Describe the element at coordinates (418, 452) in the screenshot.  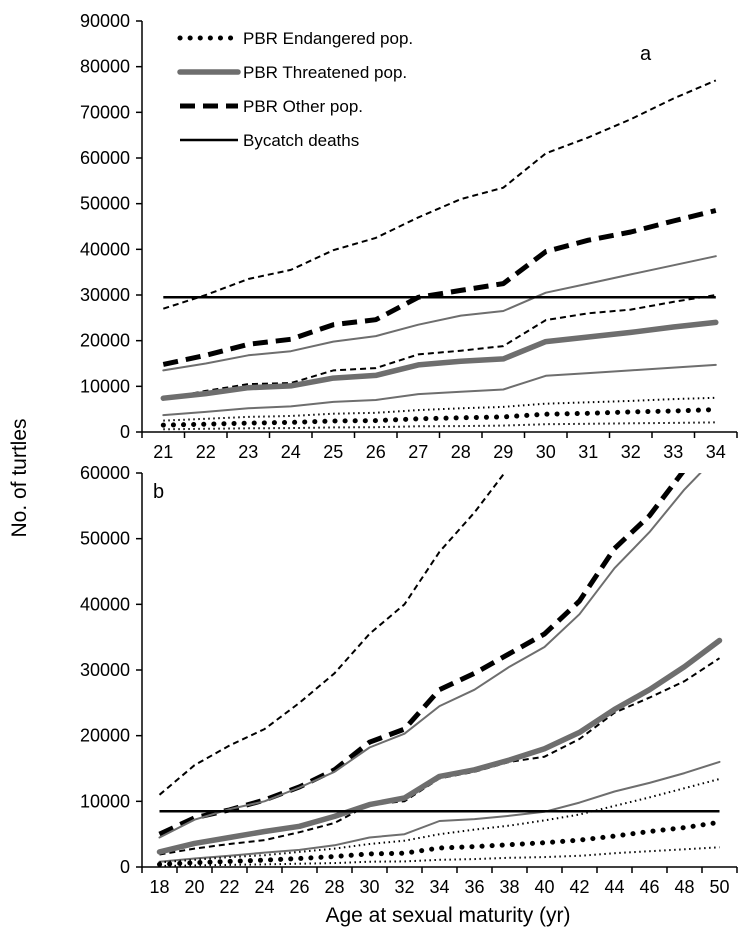
I see `x-tick-label: 27` at that location.